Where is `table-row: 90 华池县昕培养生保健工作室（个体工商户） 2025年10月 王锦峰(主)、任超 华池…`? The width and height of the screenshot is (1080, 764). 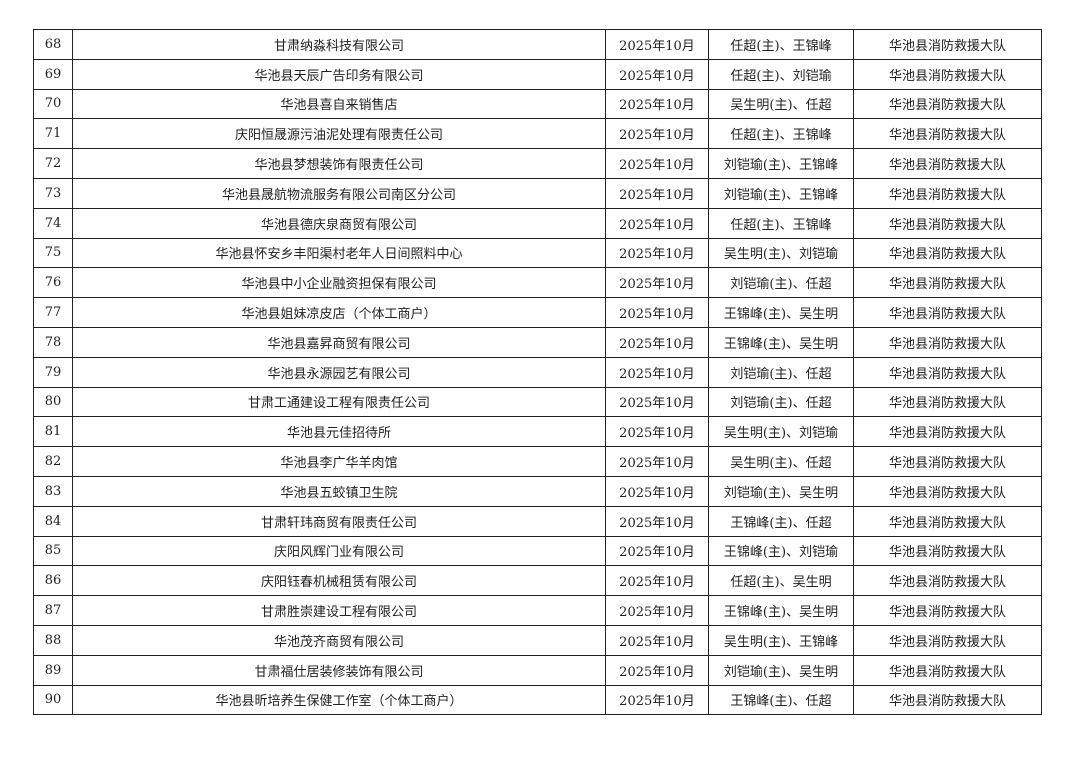
table-row: 90 华池县昕培养生保健工作室（个体工商户） 2025年10月 王锦峰(主)、任超 华池… is located at coordinates (537, 700).